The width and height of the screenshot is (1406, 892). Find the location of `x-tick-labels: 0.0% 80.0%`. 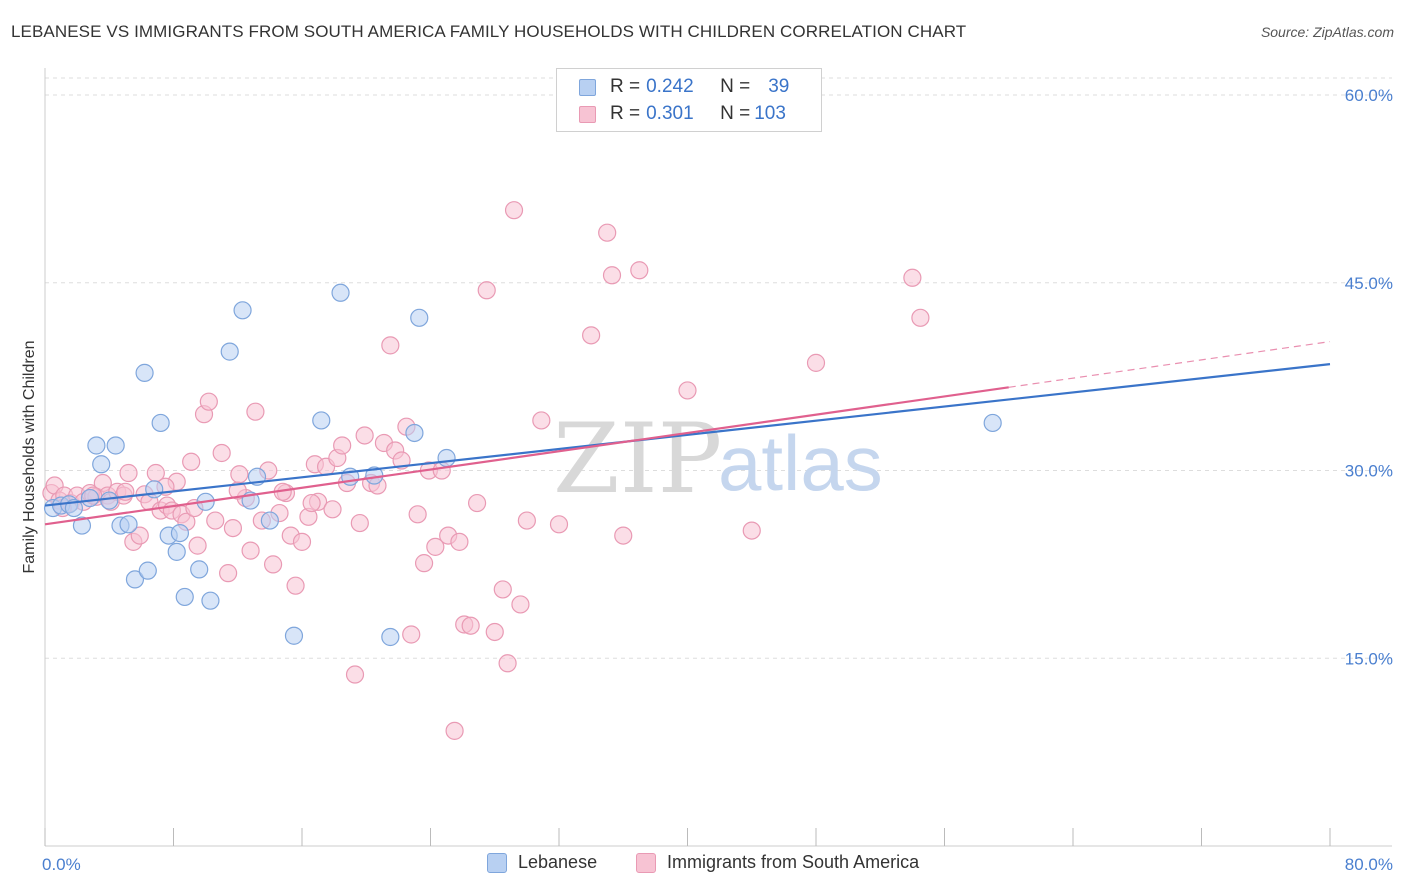

x-tick-labels: 0.0% 80.0% is located at coordinates (717, 864).